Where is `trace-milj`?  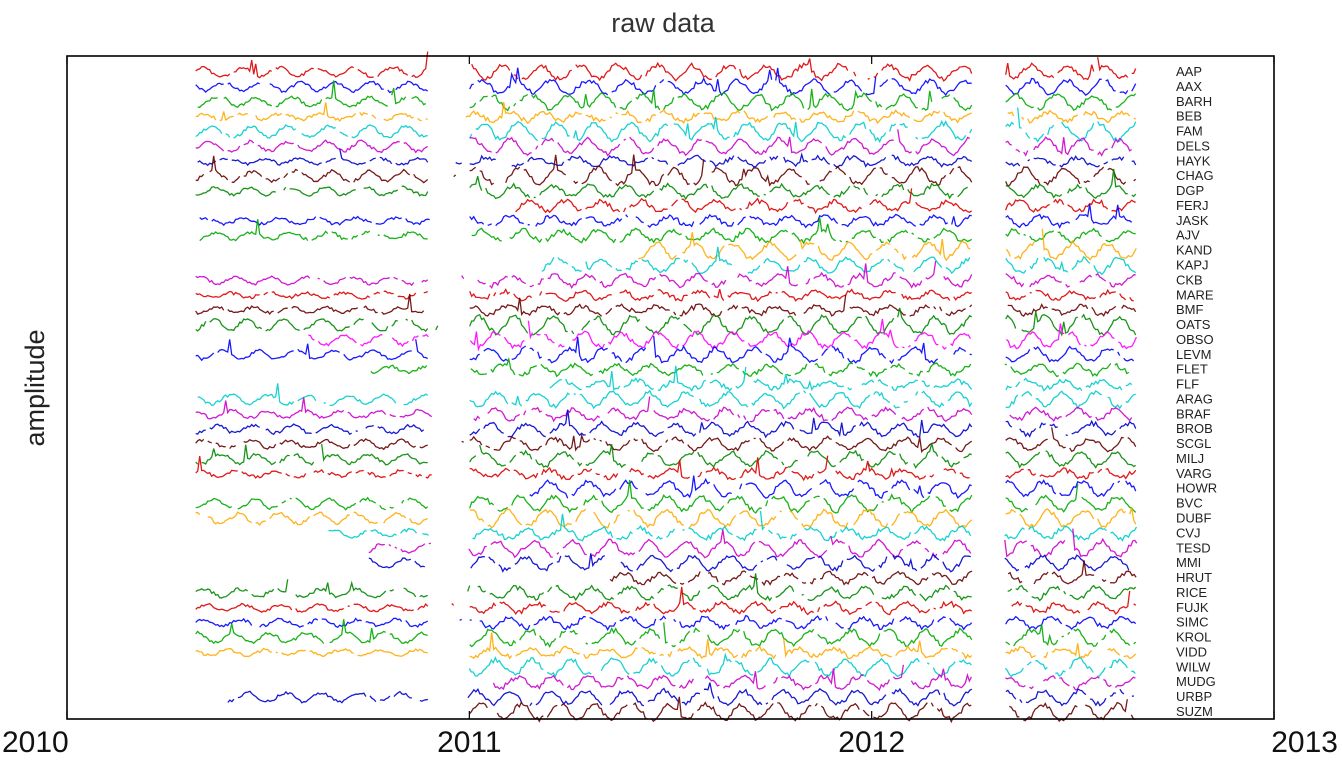 trace-milj is located at coordinates (666, 456).